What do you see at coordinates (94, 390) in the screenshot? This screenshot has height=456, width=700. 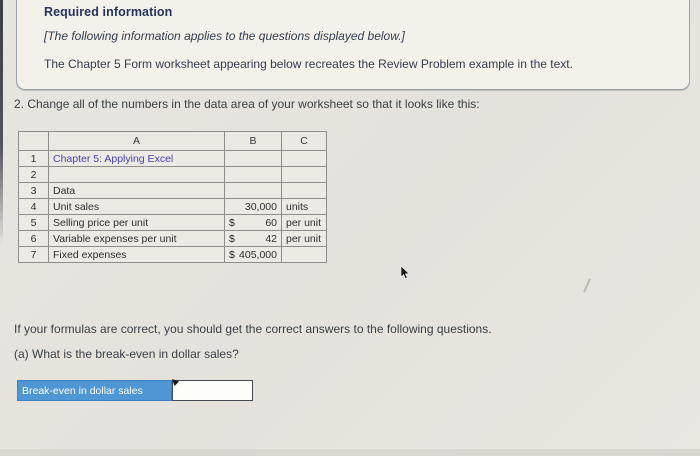 I see `break-even-label: Break-even in dollar sales` at bounding box center [94, 390].